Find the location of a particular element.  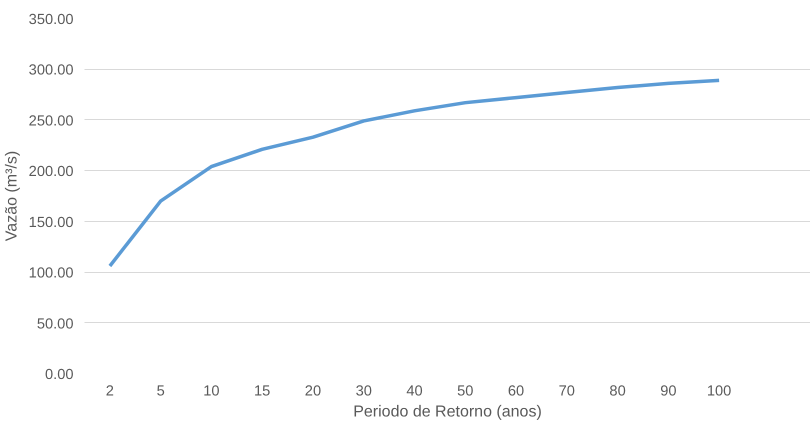

y-tick-label: 350.00 is located at coordinates (51, 20).